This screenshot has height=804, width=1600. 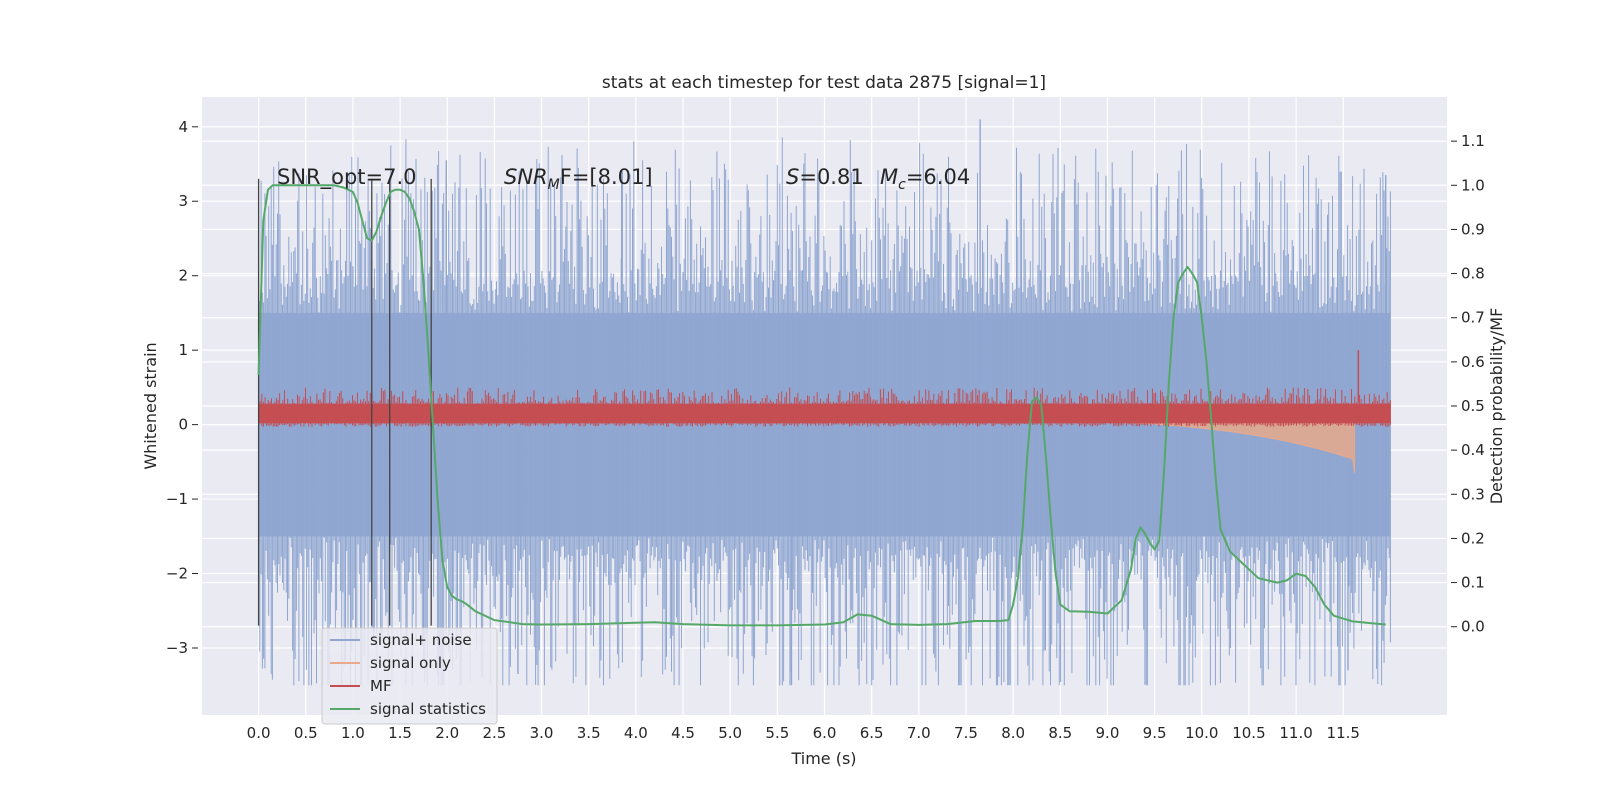 I want to click on y-right-tick-label: 0.1, so click(x=1473, y=583).